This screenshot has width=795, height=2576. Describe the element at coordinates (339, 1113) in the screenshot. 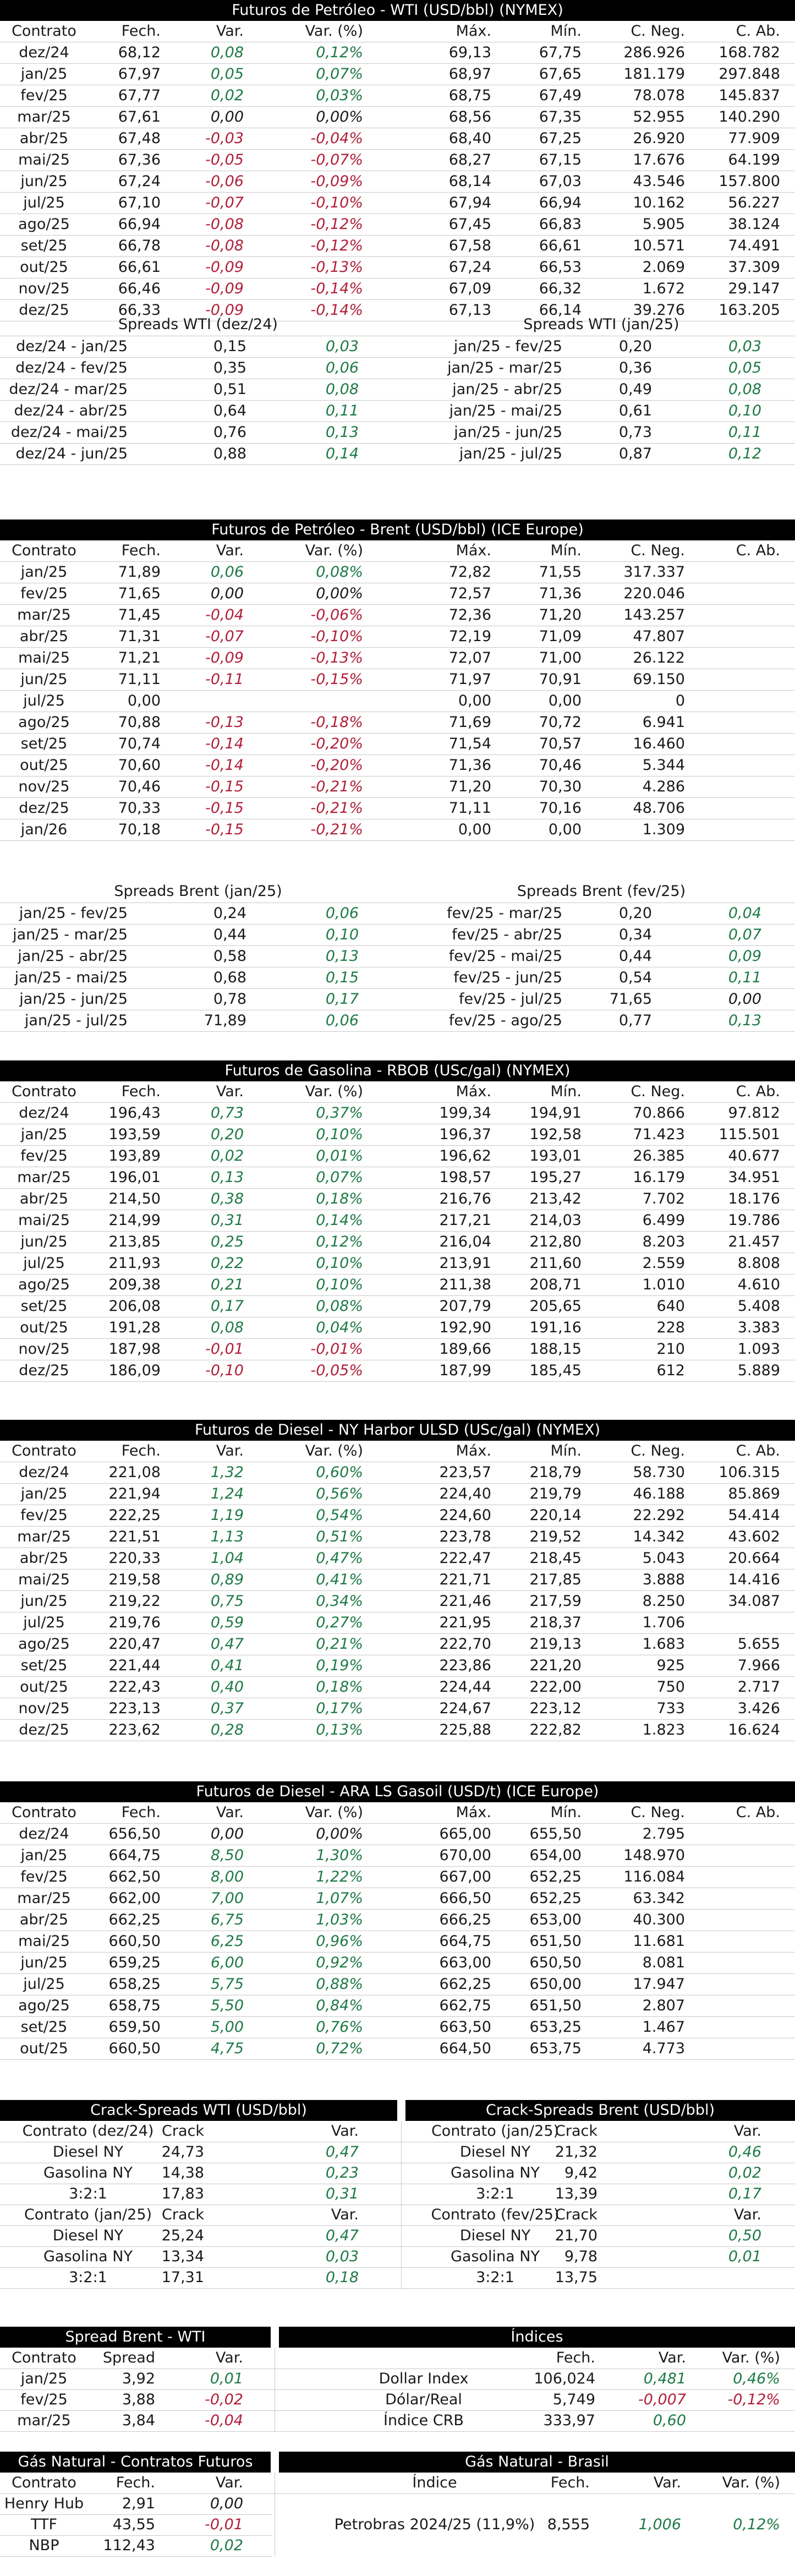

I see `table-cell: 0,37%` at that location.